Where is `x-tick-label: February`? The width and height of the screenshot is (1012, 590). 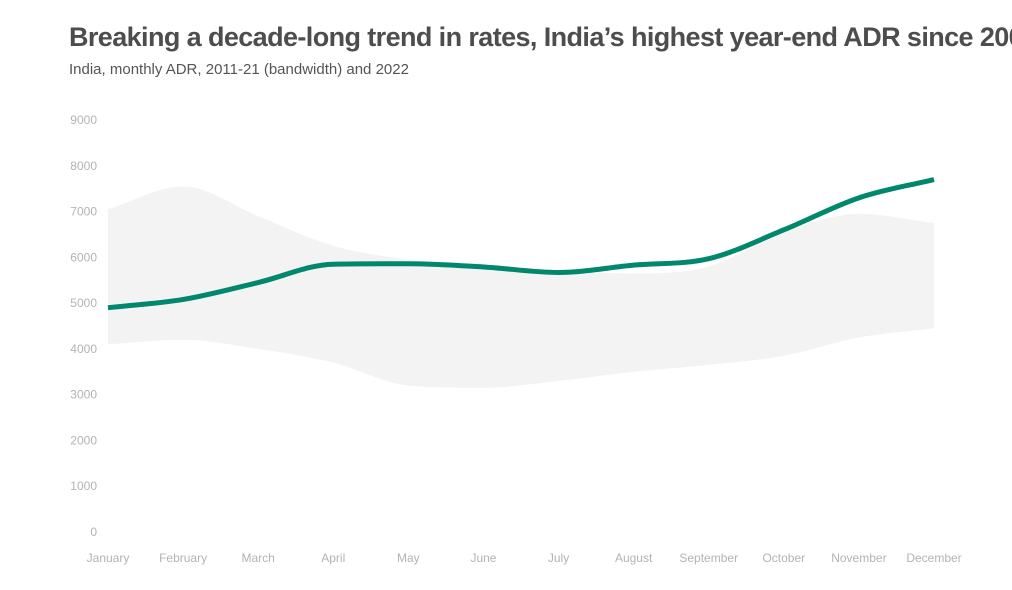 x-tick-label: February is located at coordinates (183, 558).